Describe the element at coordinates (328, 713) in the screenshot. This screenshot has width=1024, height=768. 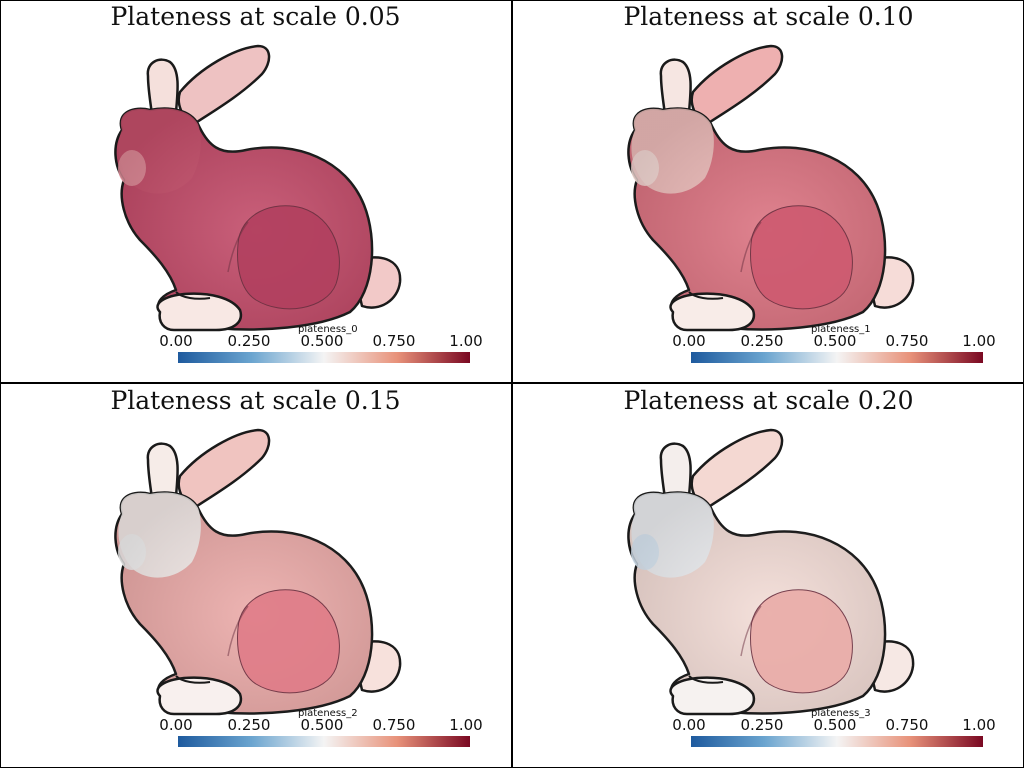
I see `colorbar-title: plateness_2` at that location.